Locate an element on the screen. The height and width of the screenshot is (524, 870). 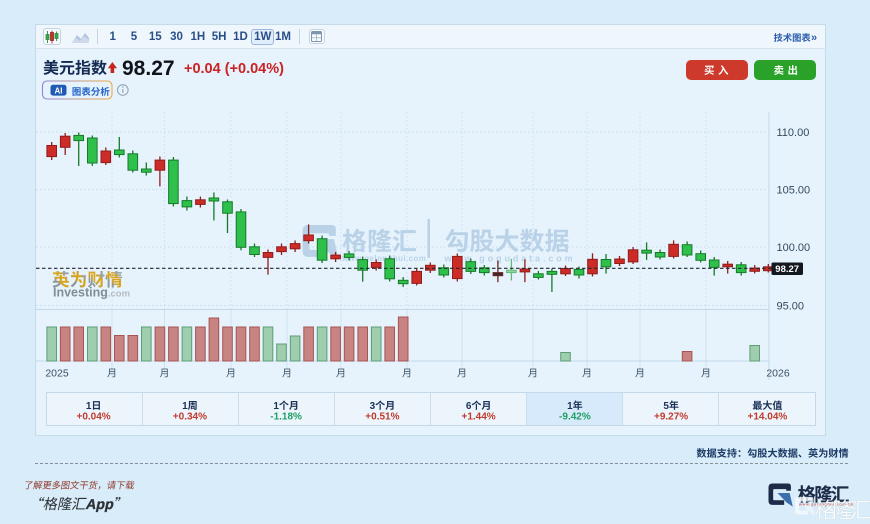
svg-text: www.gelonghui.com is located at coordinates (383, 258).